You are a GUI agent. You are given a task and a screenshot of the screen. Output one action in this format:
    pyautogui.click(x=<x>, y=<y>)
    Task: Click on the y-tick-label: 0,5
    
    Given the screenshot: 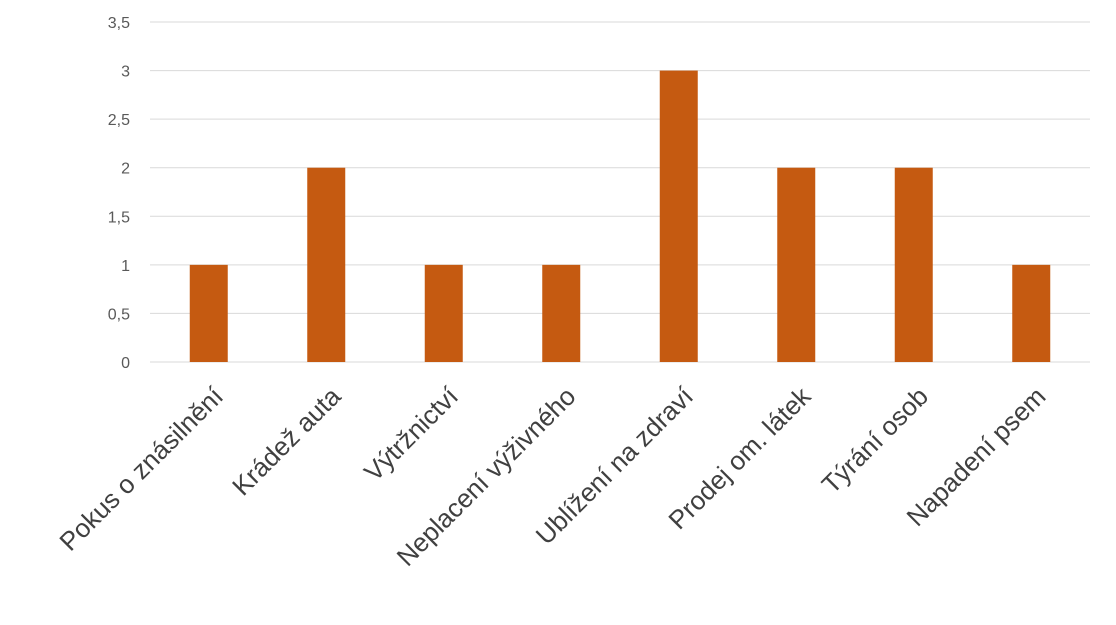 What is the action you would take?
    pyautogui.click(x=119, y=314)
    